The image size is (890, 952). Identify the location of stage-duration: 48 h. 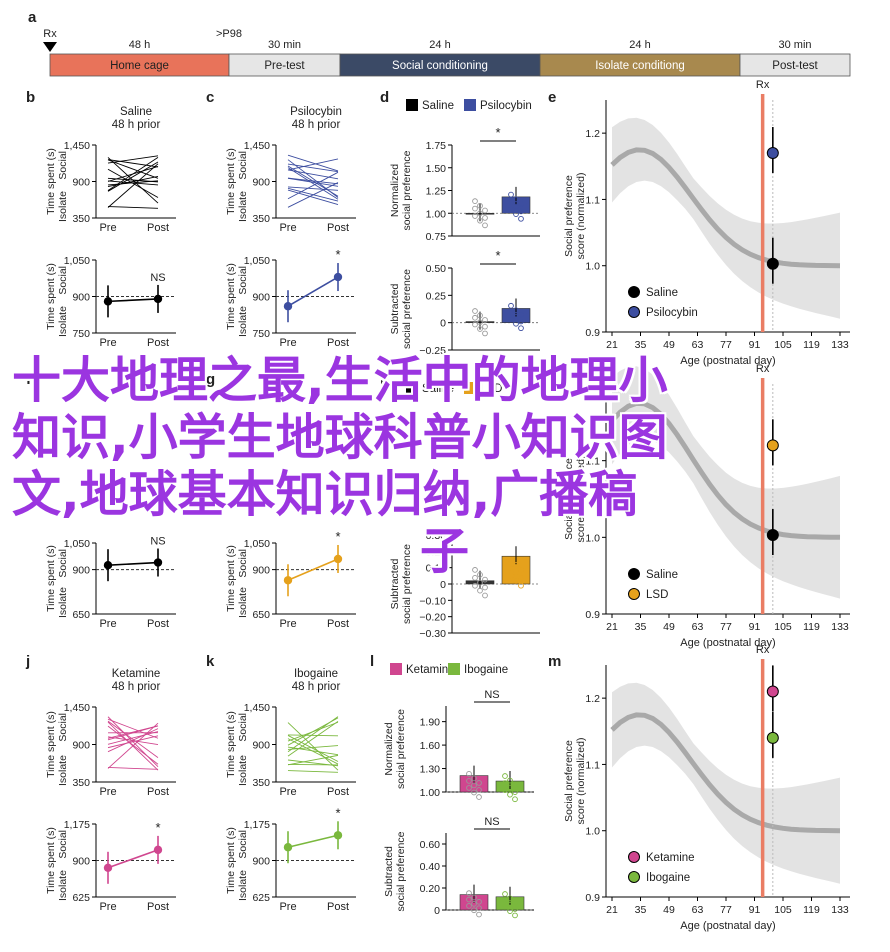
(139, 45).